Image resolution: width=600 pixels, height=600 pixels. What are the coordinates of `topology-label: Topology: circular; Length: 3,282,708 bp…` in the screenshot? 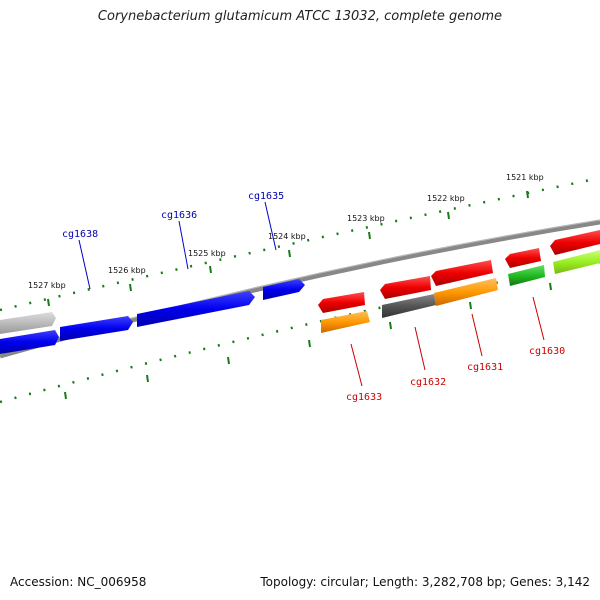 It's located at (425, 582).